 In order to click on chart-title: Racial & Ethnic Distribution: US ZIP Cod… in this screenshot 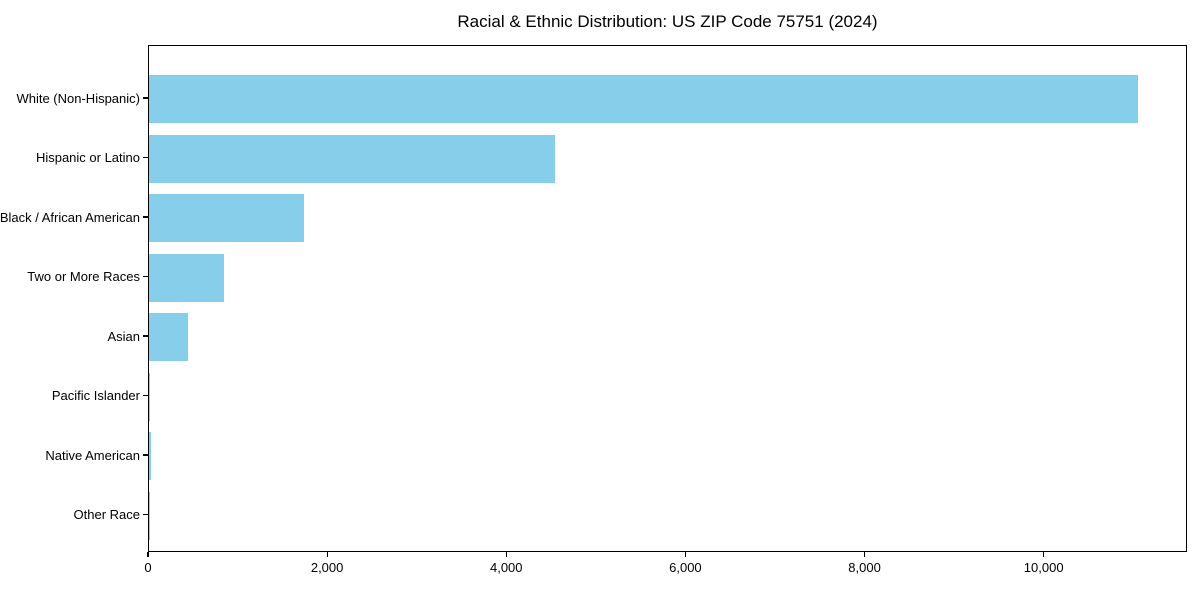, I will do `click(667, 21)`.